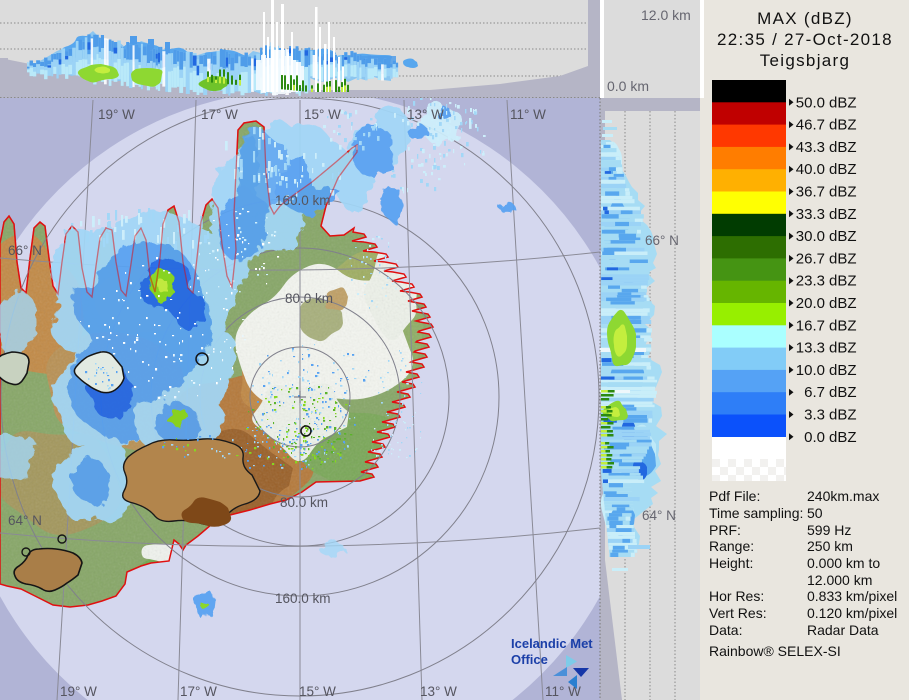 The image size is (909, 700). I want to click on svg-text: Time sampling:, so click(756, 513).